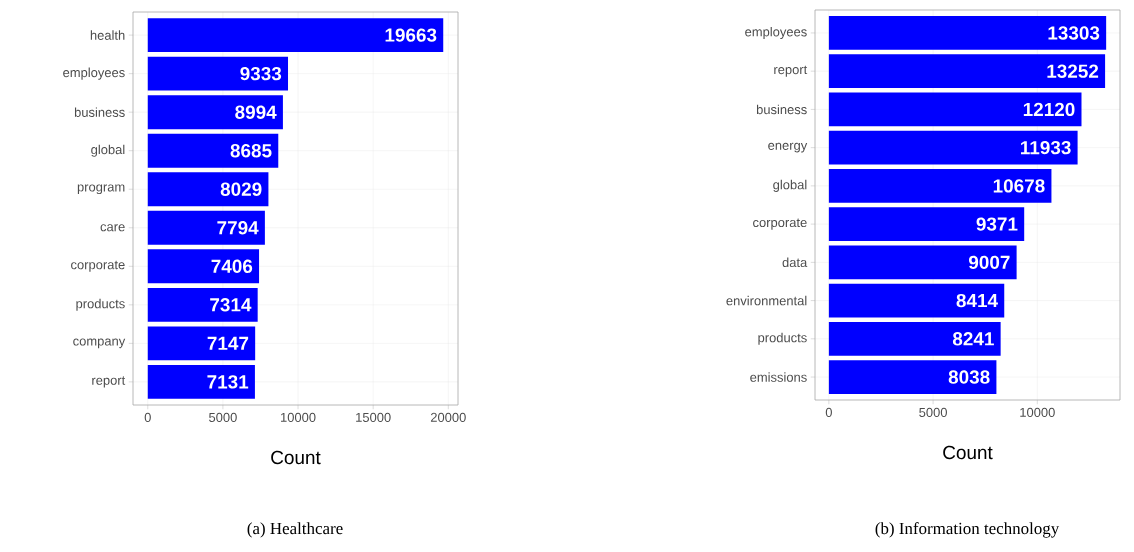 This screenshot has height=552, width=1134. I want to click on data-label: 7131, so click(228, 382).